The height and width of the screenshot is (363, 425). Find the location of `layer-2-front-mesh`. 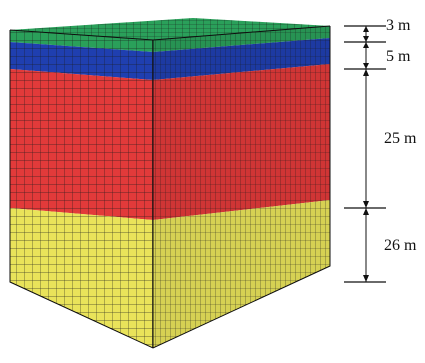

layer-2-front-mesh is located at coordinates (81, 61).